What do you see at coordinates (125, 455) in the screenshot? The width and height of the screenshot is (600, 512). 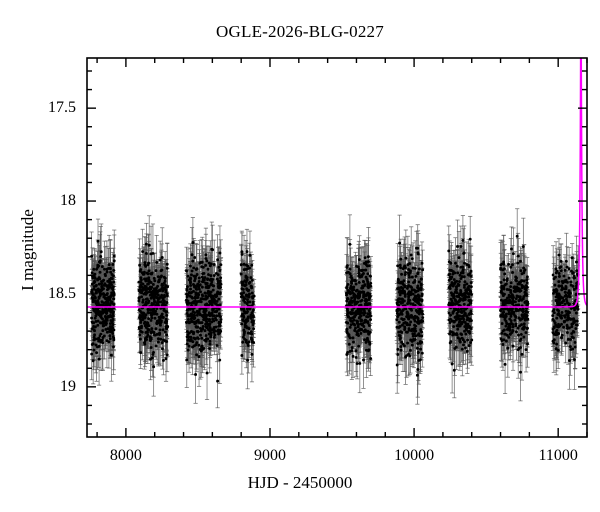 I see `x-tick-label: 8000` at bounding box center [125, 455].